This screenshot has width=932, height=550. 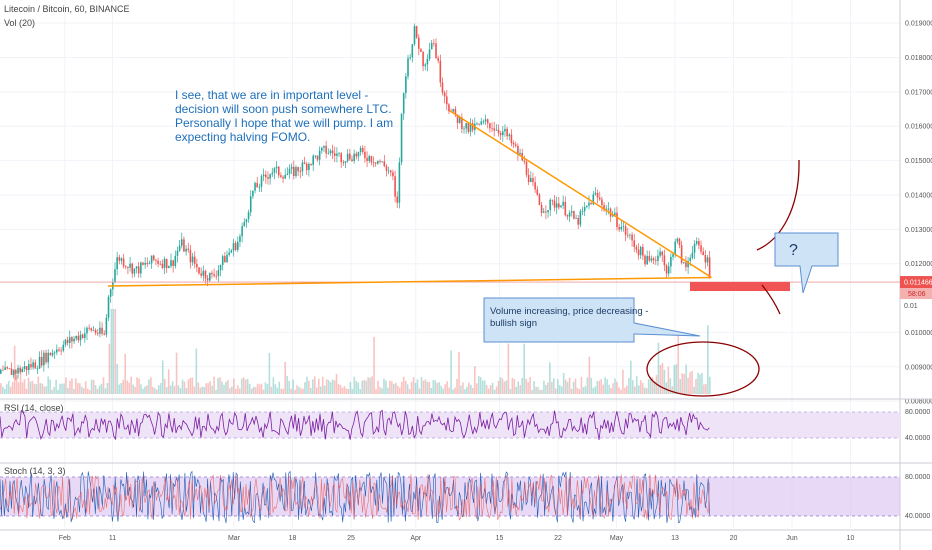 What do you see at coordinates (918, 127) in the screenshot?
I see `y-tick-label: 0.016000` at bounding box center [918, 127].